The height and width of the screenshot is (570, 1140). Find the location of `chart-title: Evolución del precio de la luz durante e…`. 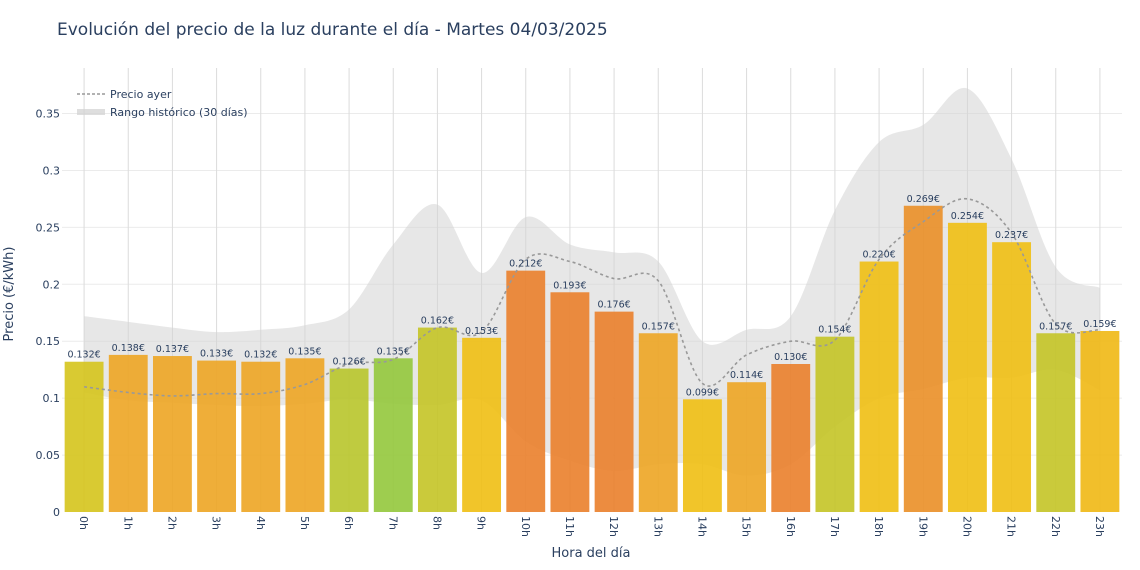

chart-title: Evolución del precio de la luz durante e… is located at coordinates (332, 30).